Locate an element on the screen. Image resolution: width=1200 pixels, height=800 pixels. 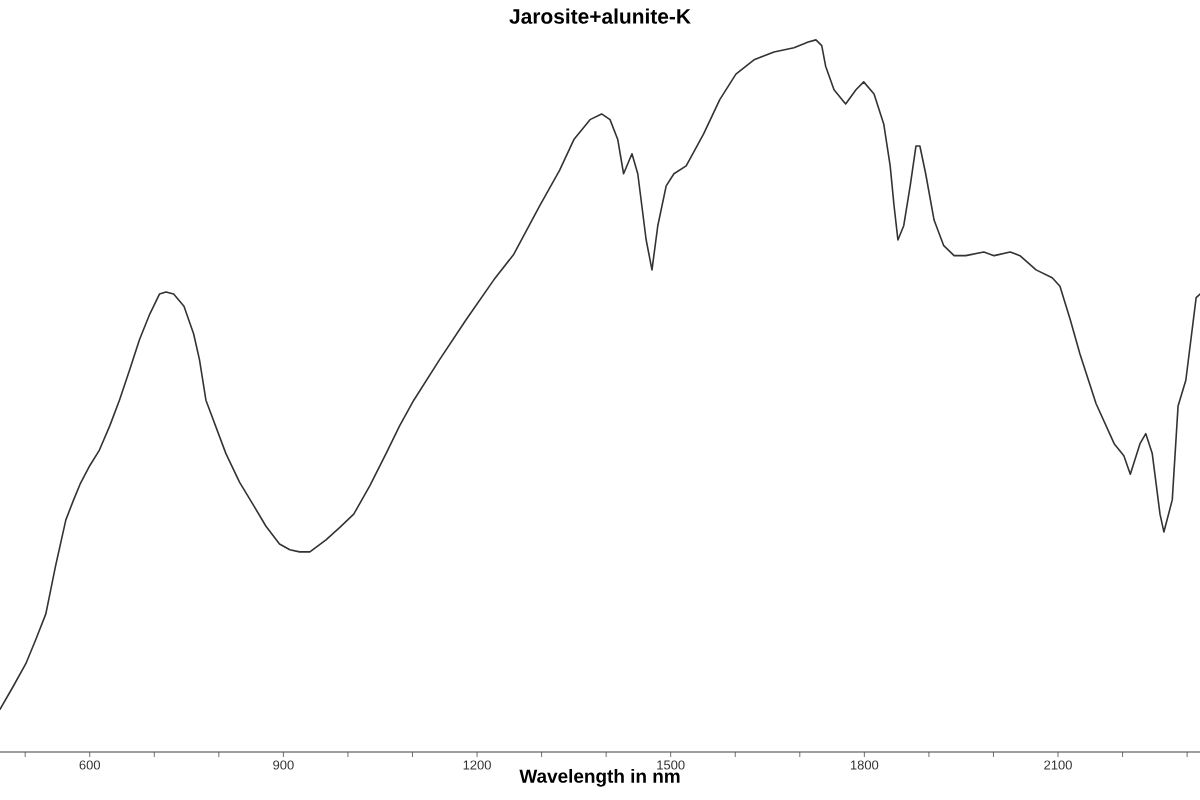
chart-title: Jarosite+alunite-K is located at coordinates (600, 16).